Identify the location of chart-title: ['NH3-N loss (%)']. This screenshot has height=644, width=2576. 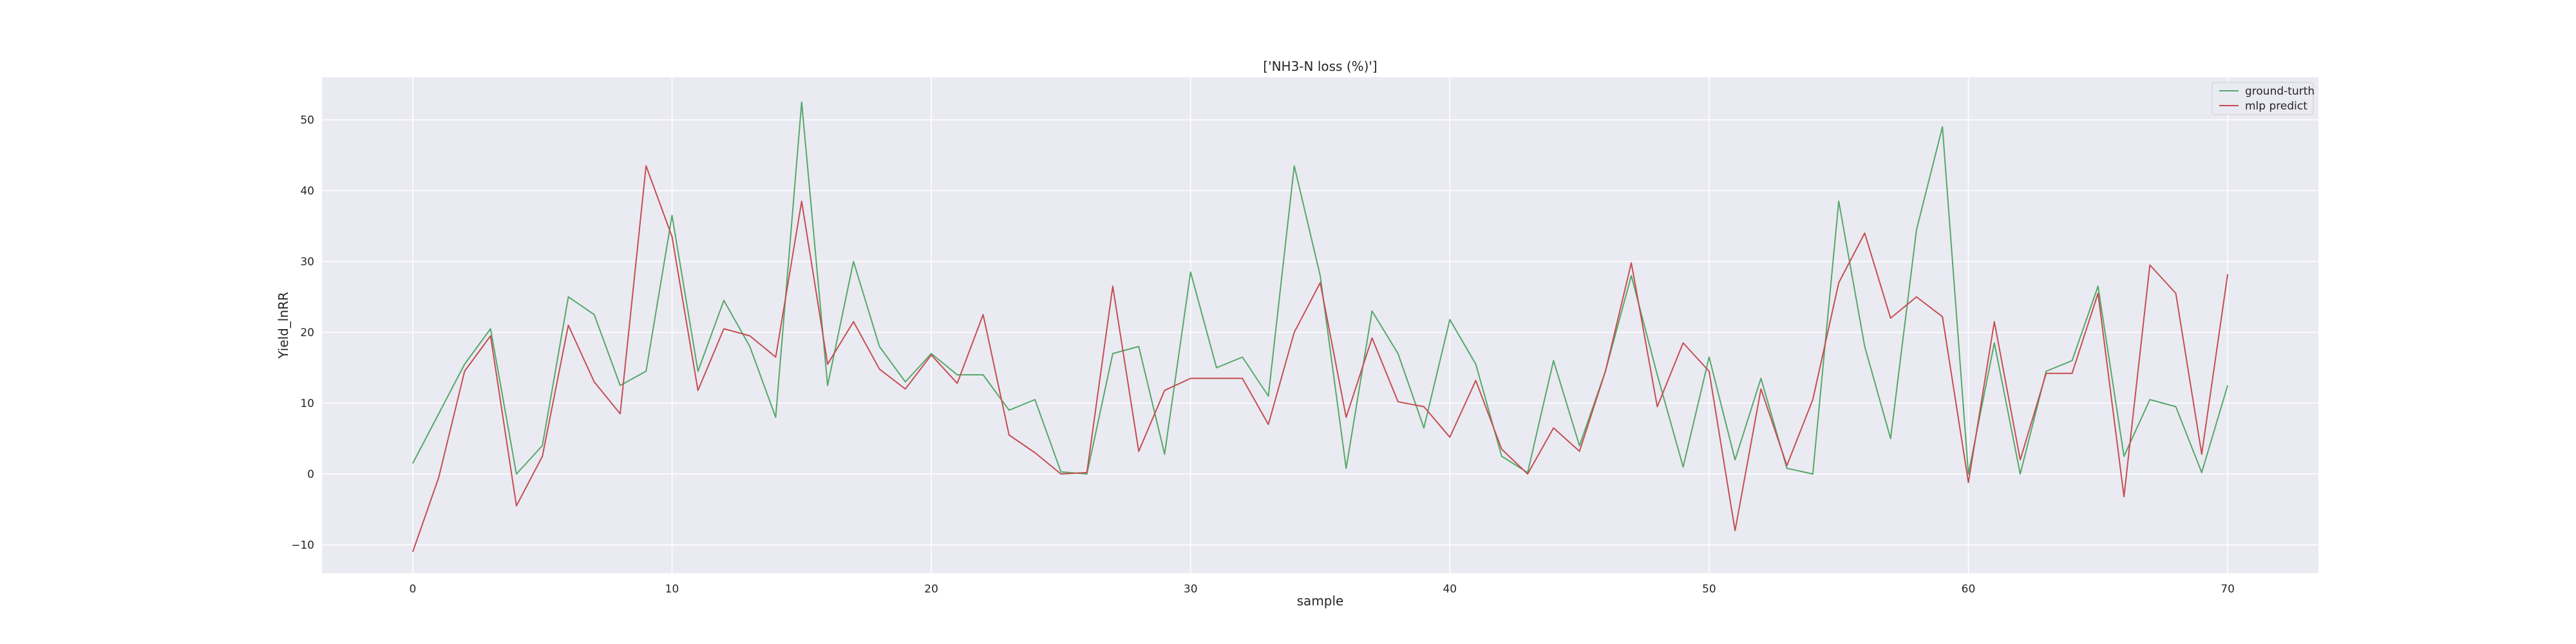
(1320, 66).